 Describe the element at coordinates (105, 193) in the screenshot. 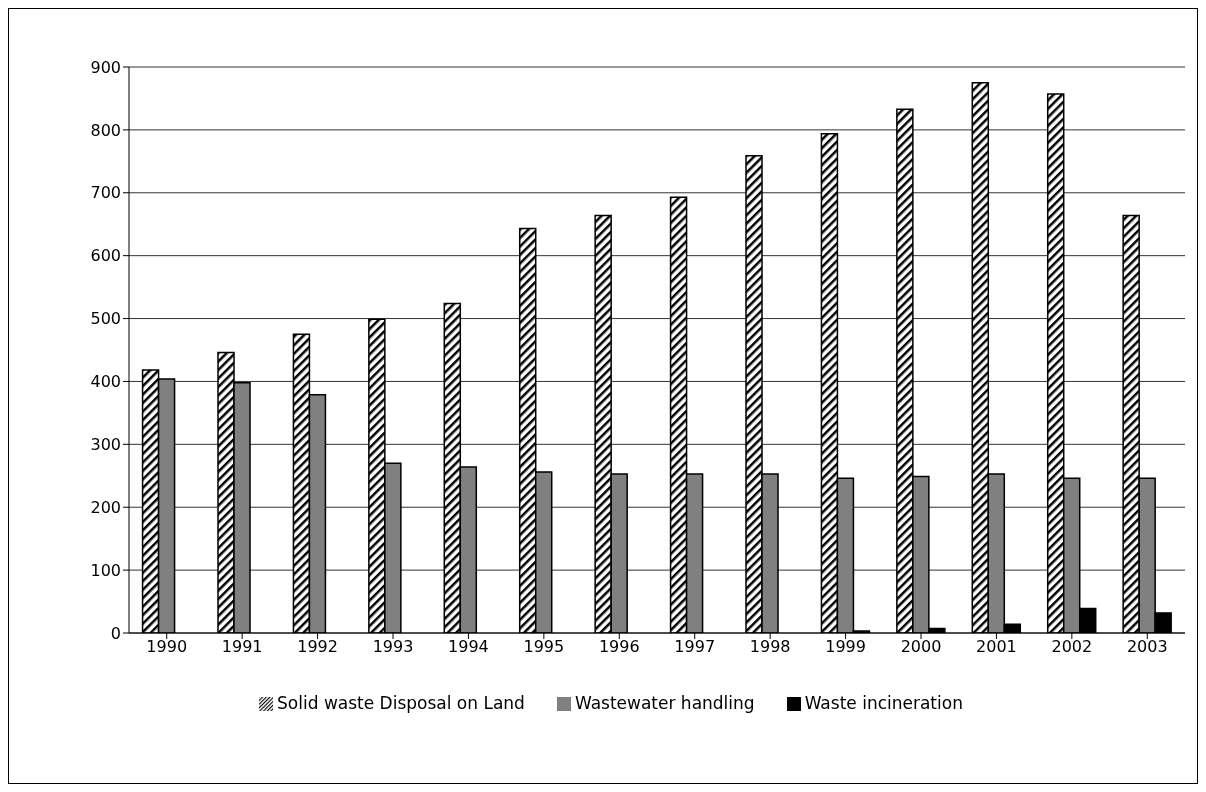

I see `y-tick-label: 700` at that location.